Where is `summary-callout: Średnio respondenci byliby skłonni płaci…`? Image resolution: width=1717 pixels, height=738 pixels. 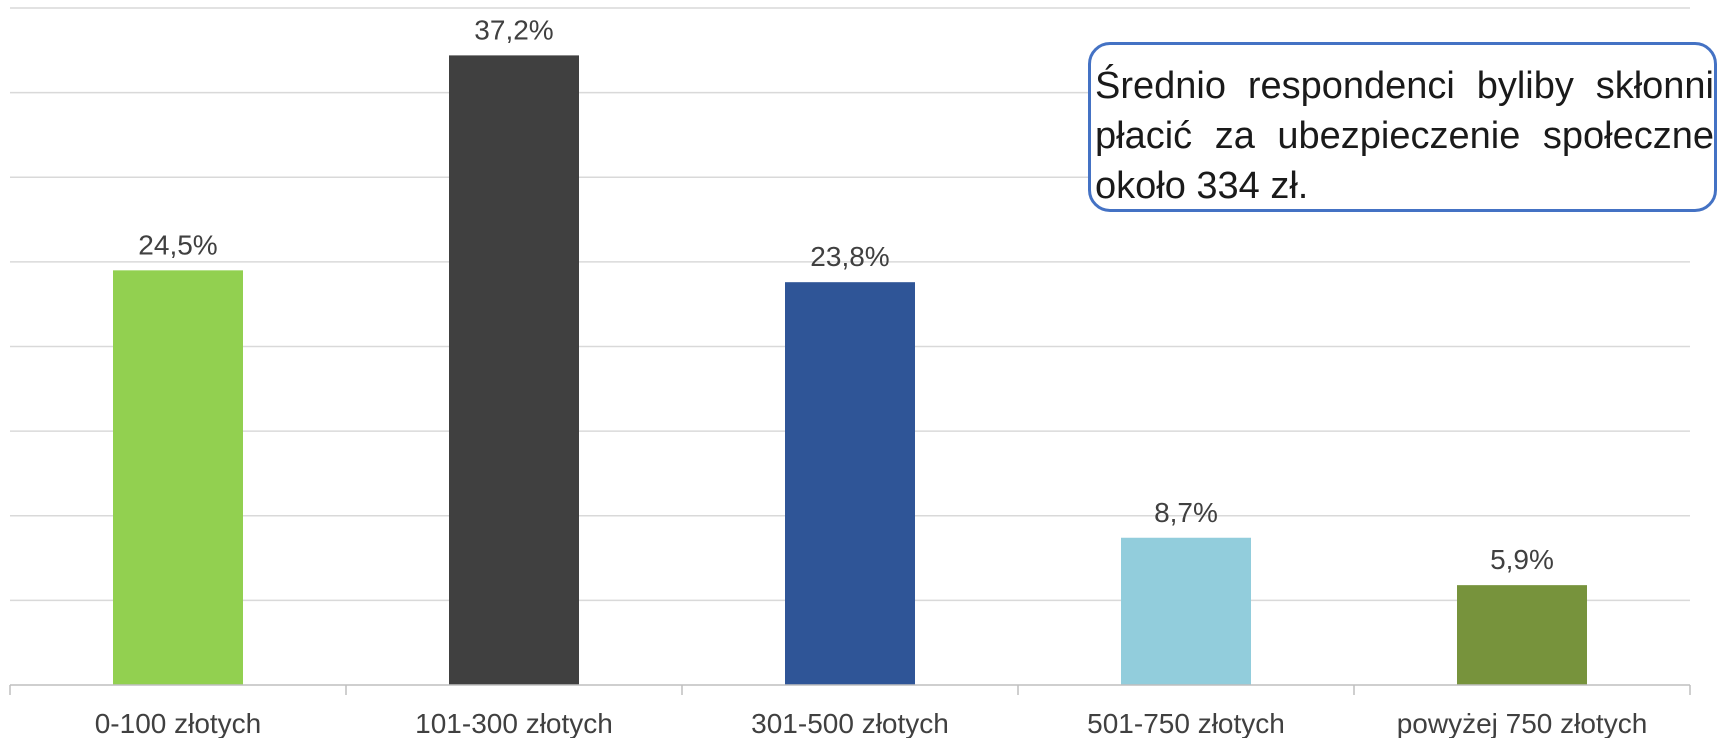 summary-callout: Średnio respondenci byliby skłonni płaci… is located at coordinates (1402, 127).